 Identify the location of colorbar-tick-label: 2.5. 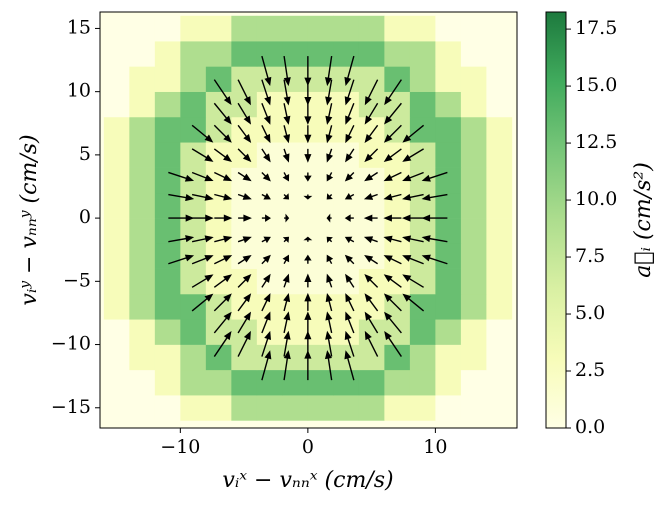
(590, 370).